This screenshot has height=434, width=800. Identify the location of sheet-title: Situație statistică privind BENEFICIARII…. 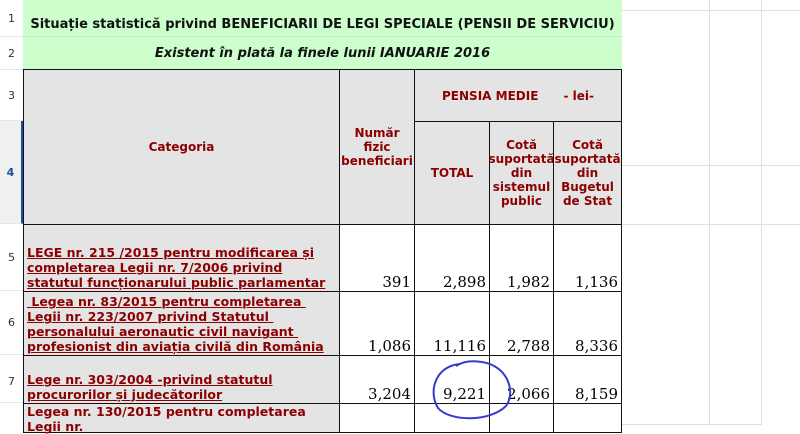
(322, 18).